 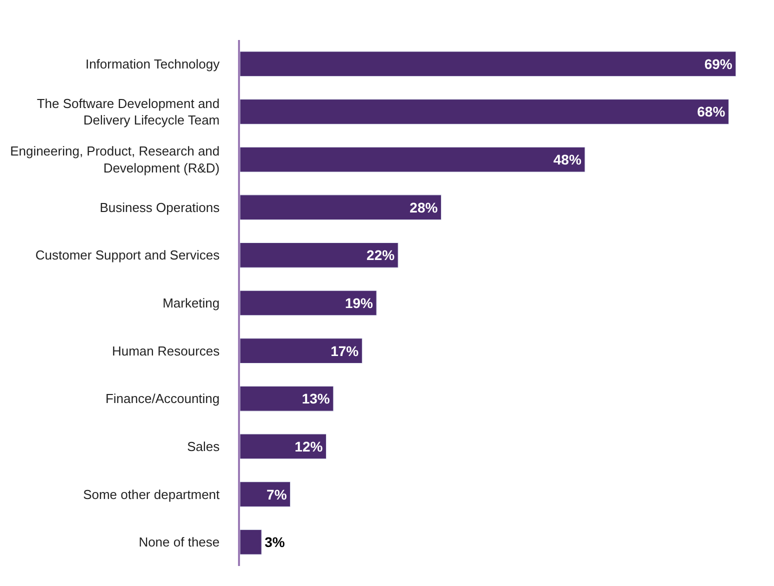 What do you see at coordinates (152, 64) in the screenshot?
I see `y-tick-label: Information Technology` at bounding box center [152, 64].